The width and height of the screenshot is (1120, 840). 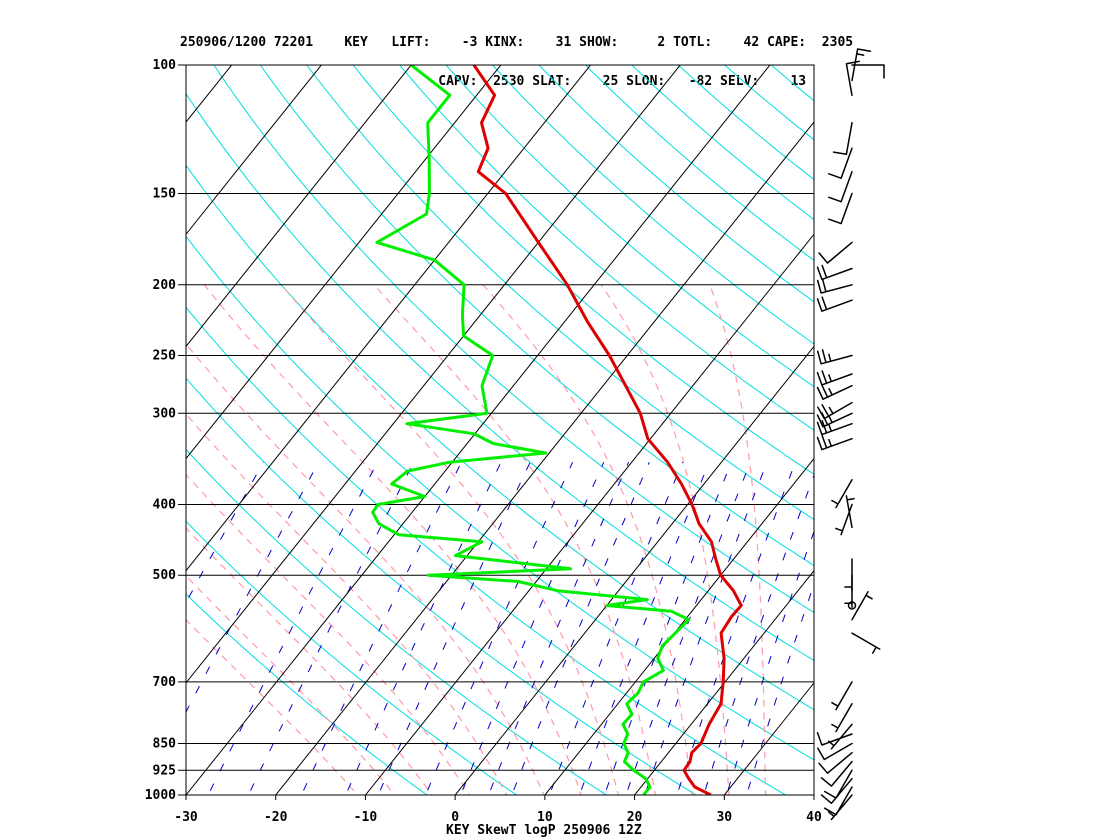 I want to click on pressure-tick-label: 100, so click(x=165, y=65).